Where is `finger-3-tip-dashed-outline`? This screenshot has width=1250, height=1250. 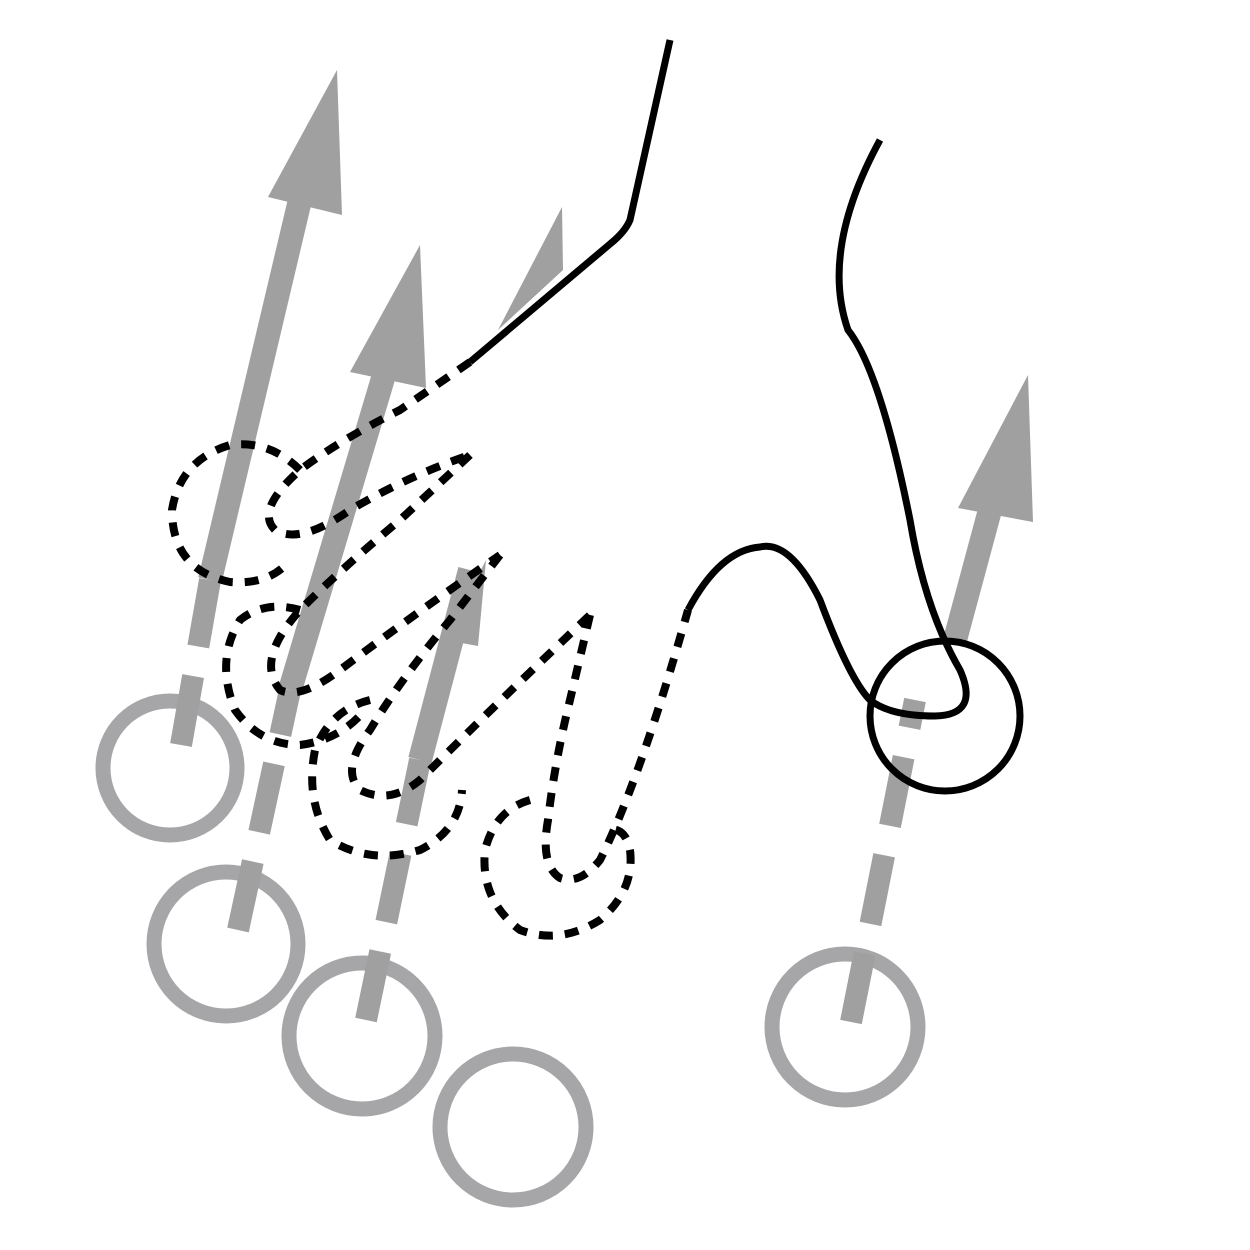 finger-3-tip-dashed-outline is located at coordinates (387, 778).